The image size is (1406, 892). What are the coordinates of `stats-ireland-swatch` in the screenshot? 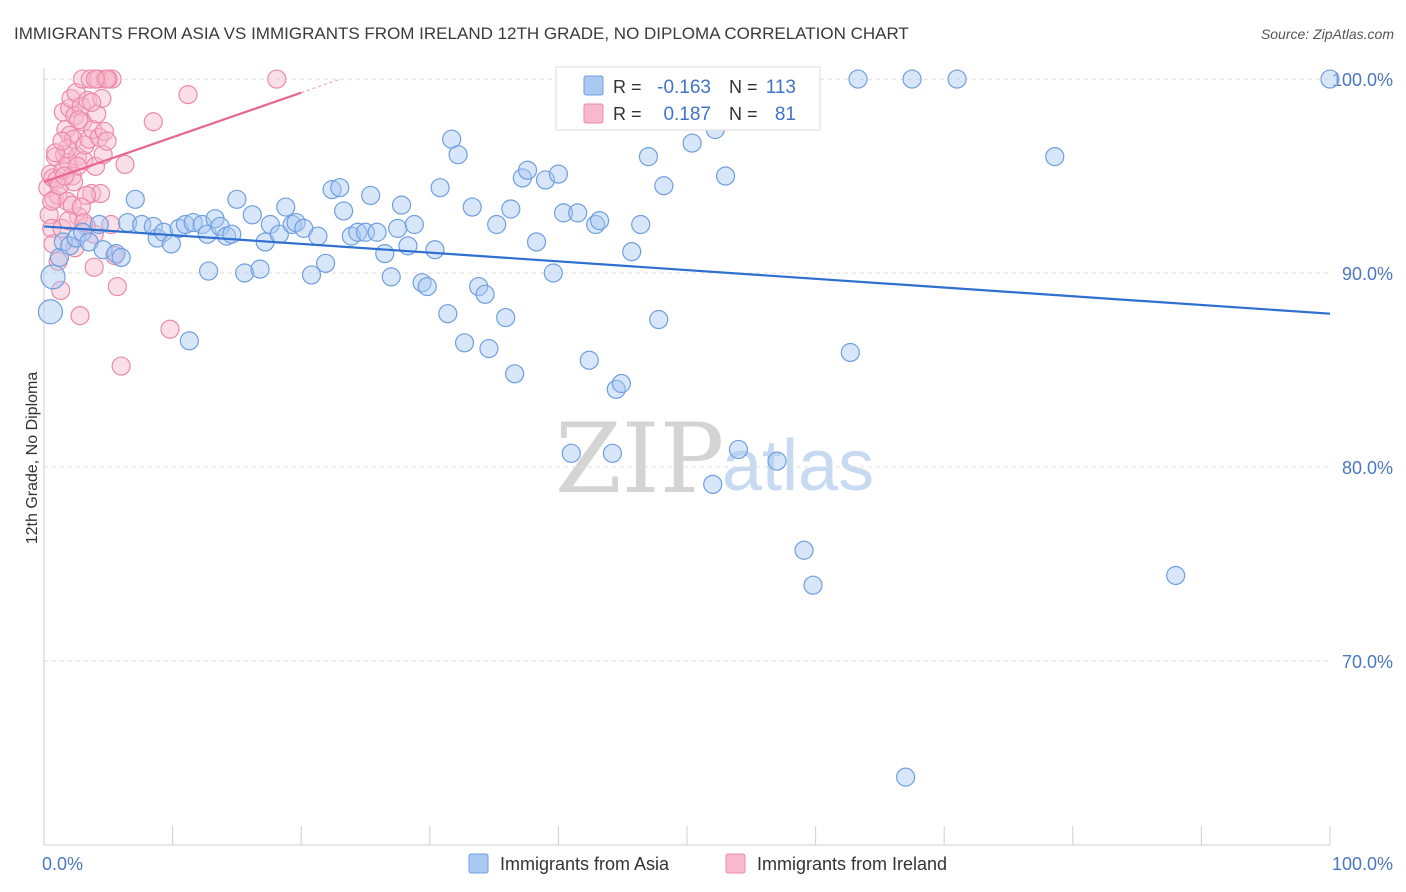 It's located at (593, 113).